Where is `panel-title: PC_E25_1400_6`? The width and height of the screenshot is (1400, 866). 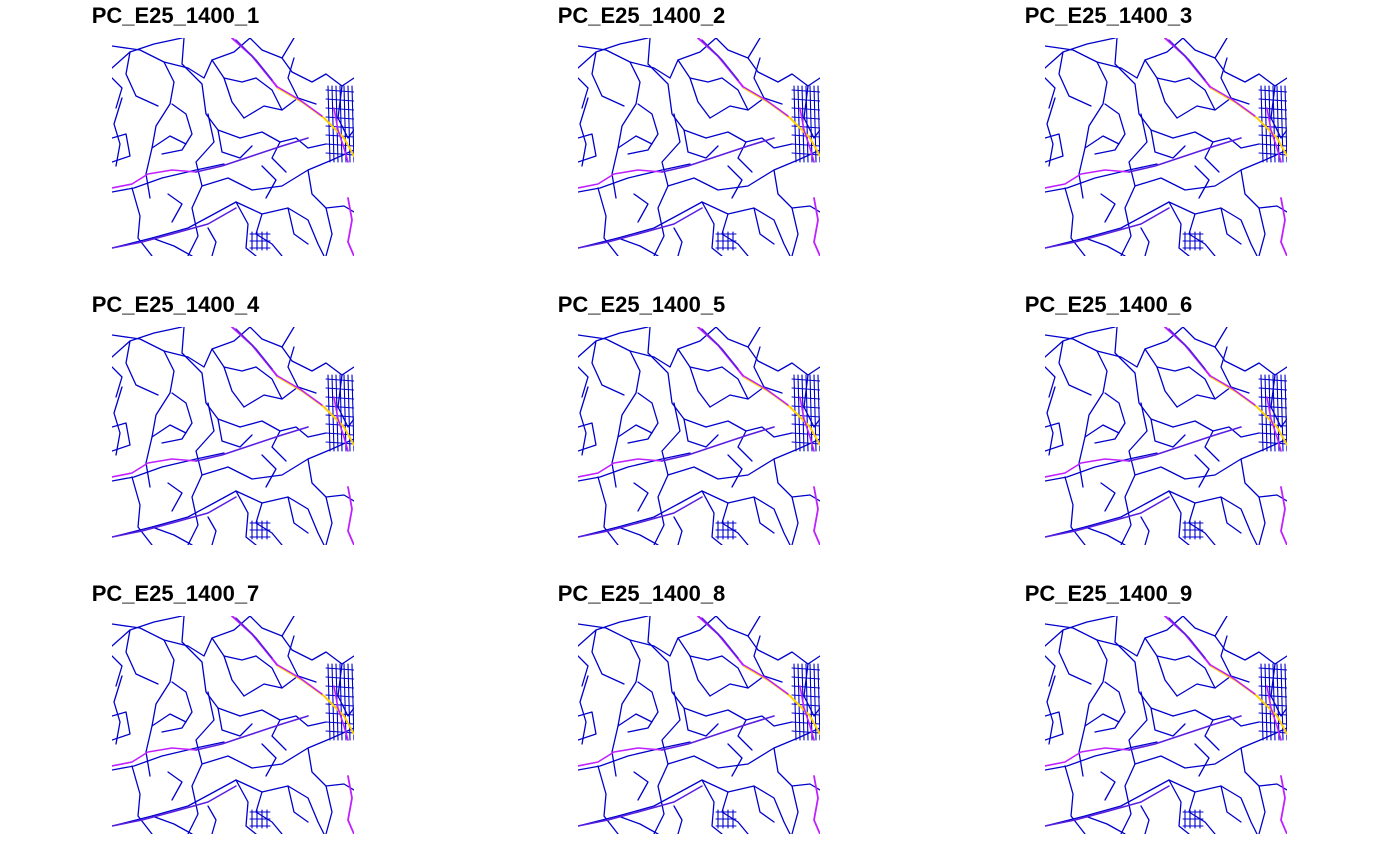 panel-title: PC_E25_1400_6 is located at coordinates (1108, 304).